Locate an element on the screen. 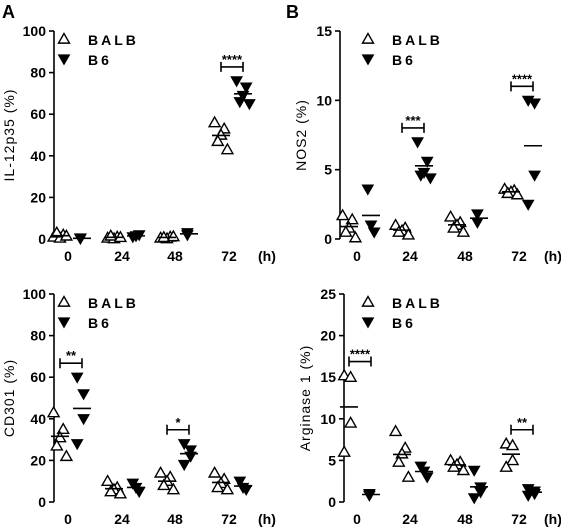  panel-label-a: A is located at coordinates (8, 12).